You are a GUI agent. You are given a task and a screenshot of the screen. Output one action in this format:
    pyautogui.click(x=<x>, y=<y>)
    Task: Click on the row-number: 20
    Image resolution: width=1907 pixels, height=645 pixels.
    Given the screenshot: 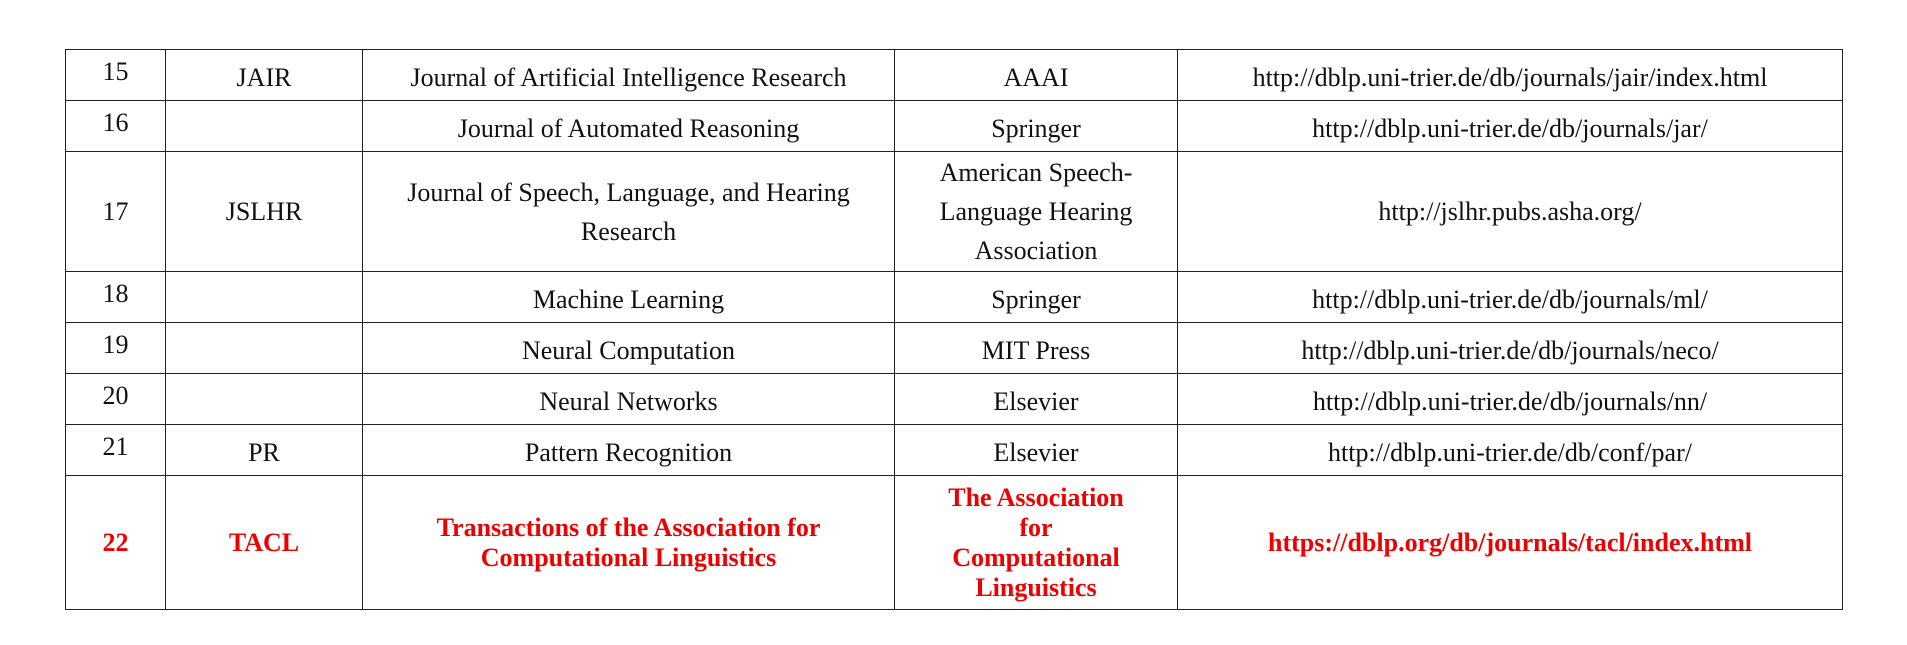 What is the action you would take?
    pyautogui.click(x=115, y=399)
    